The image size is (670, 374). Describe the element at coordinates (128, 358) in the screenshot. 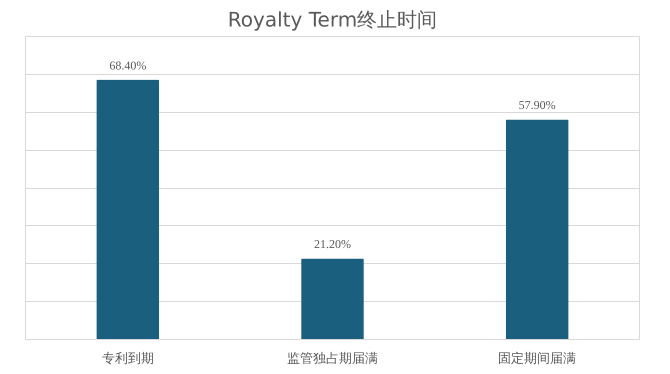

I see `x-tick-label: 专利到期` at that location.